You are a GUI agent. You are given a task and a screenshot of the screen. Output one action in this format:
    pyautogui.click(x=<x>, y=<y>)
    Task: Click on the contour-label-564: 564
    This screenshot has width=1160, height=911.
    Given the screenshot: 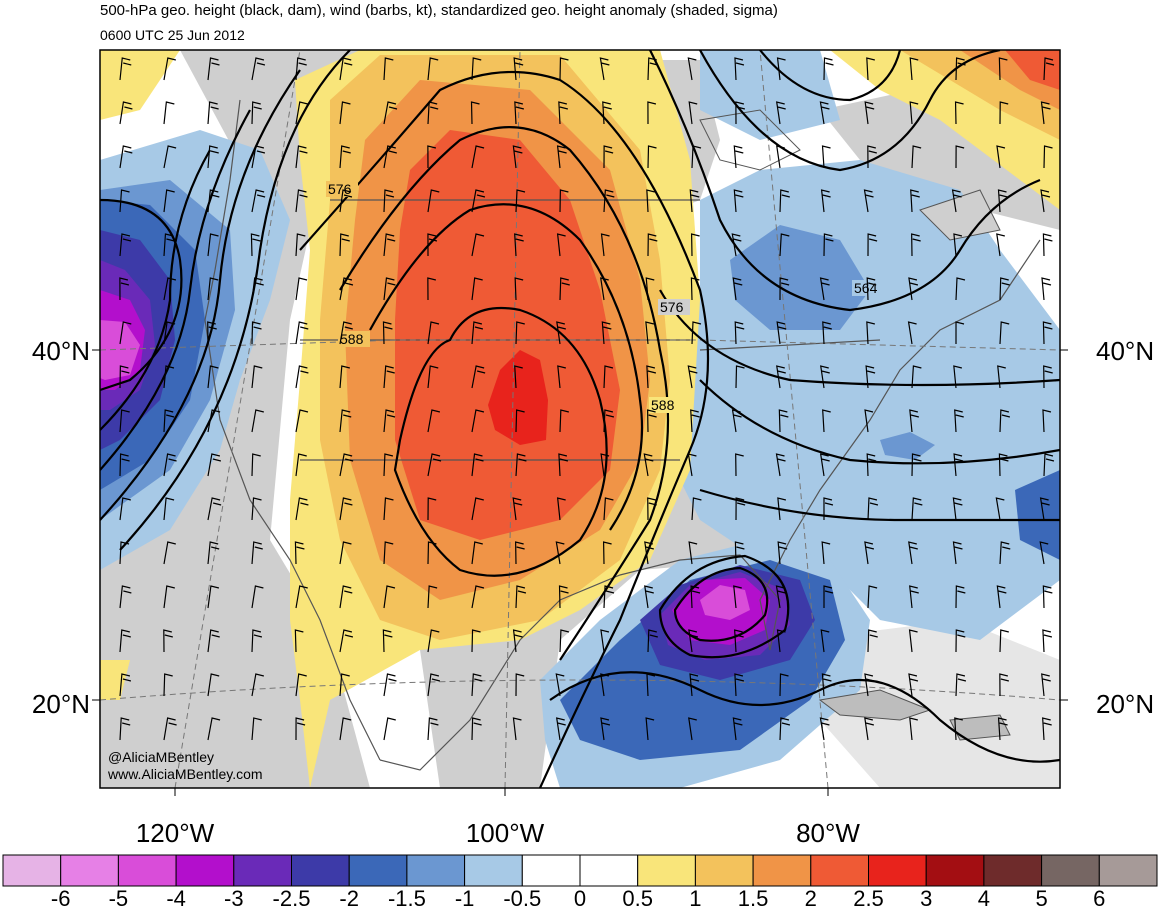 What is the action you would take?
    pyautogui.click(x=866, y=288)
    